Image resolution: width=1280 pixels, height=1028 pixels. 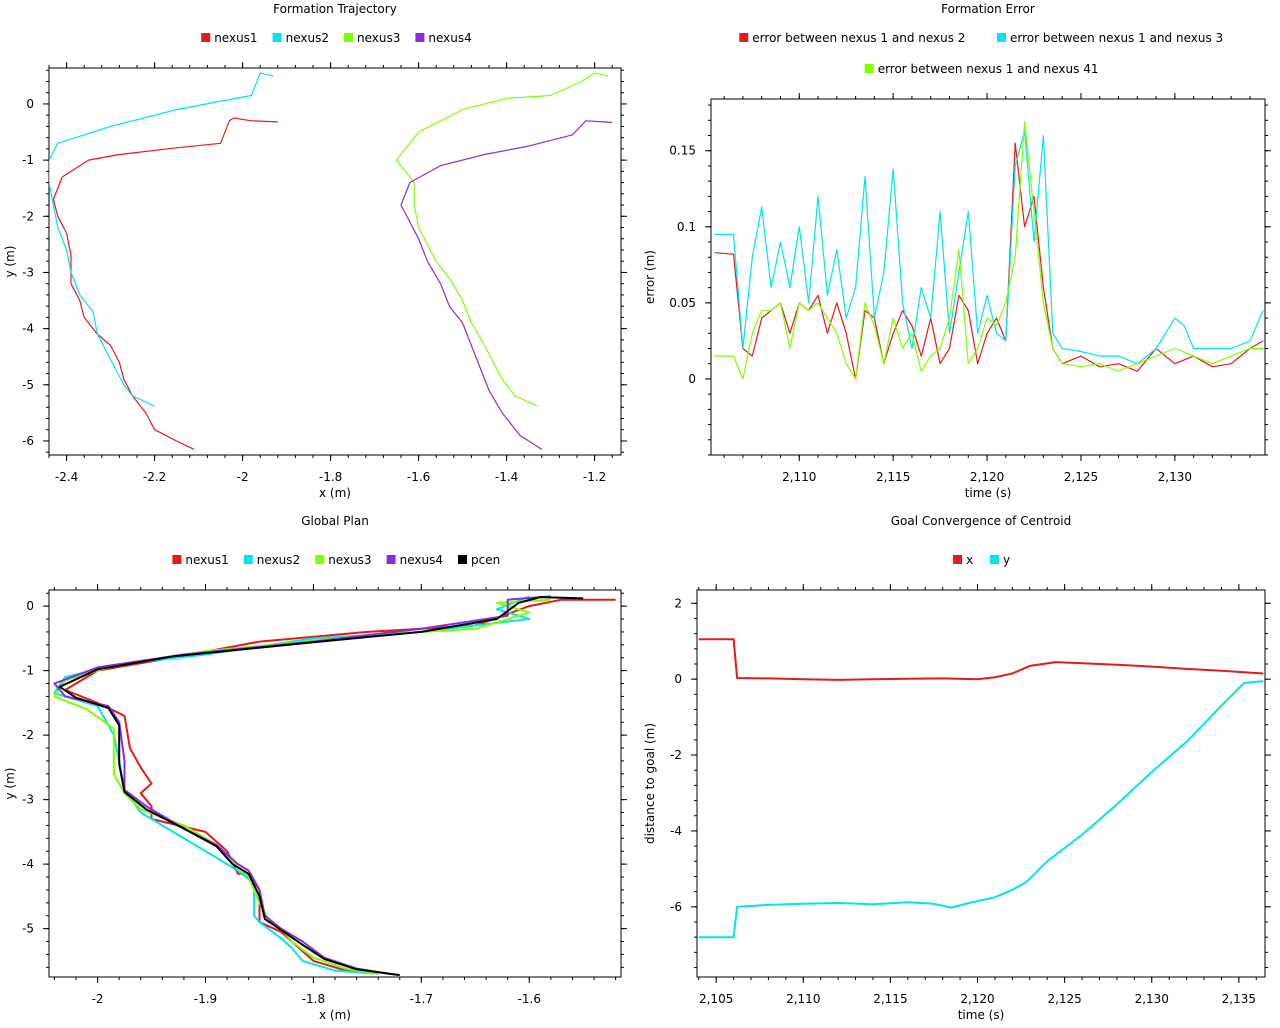 What do you see at coordinates (28, 671) in the screenshot?
I see `y-tick-label: -1` at bounding box center [28, 671].